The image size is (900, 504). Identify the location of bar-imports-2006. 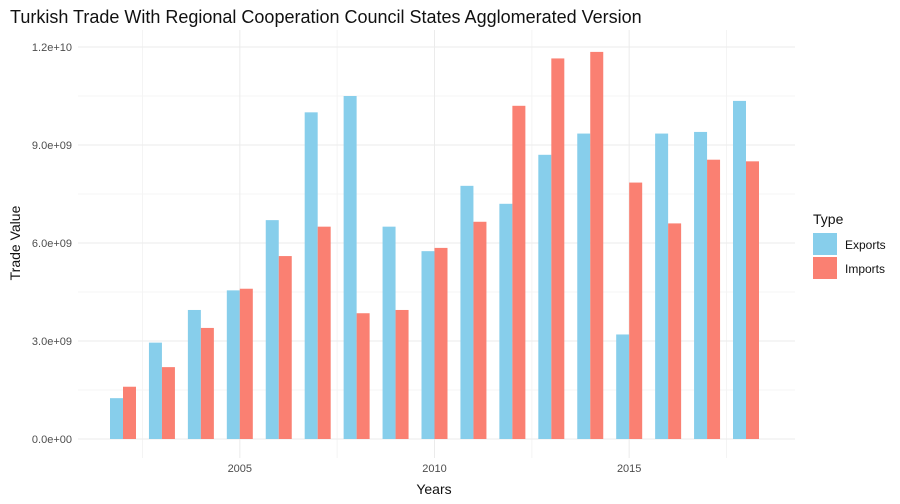
(285, 347).